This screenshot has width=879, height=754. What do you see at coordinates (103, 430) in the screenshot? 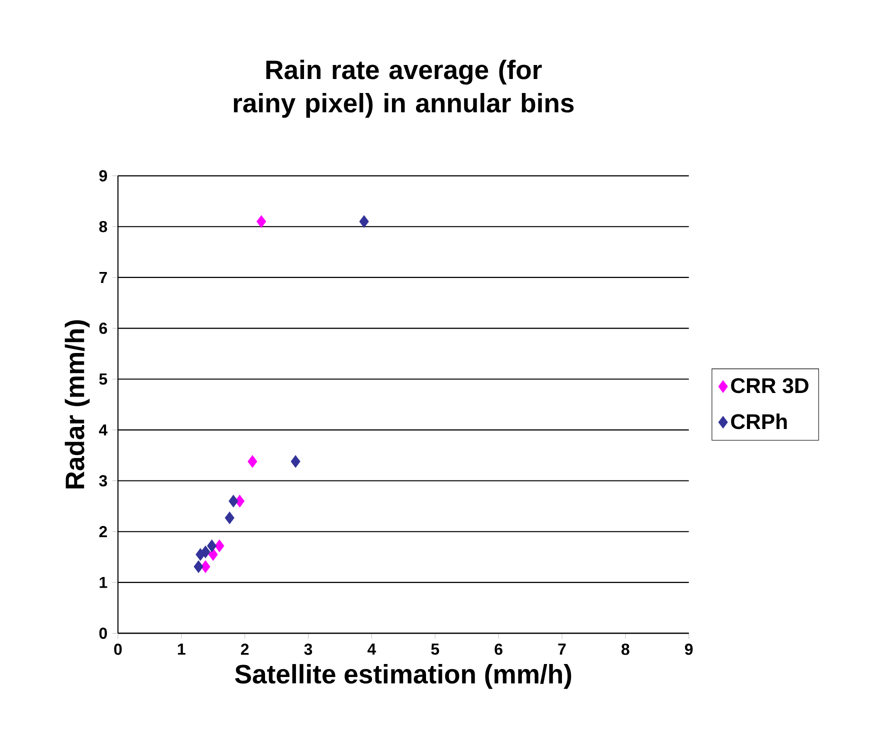
I see `y-tick-label: 4` at bounding box center [103, 430].